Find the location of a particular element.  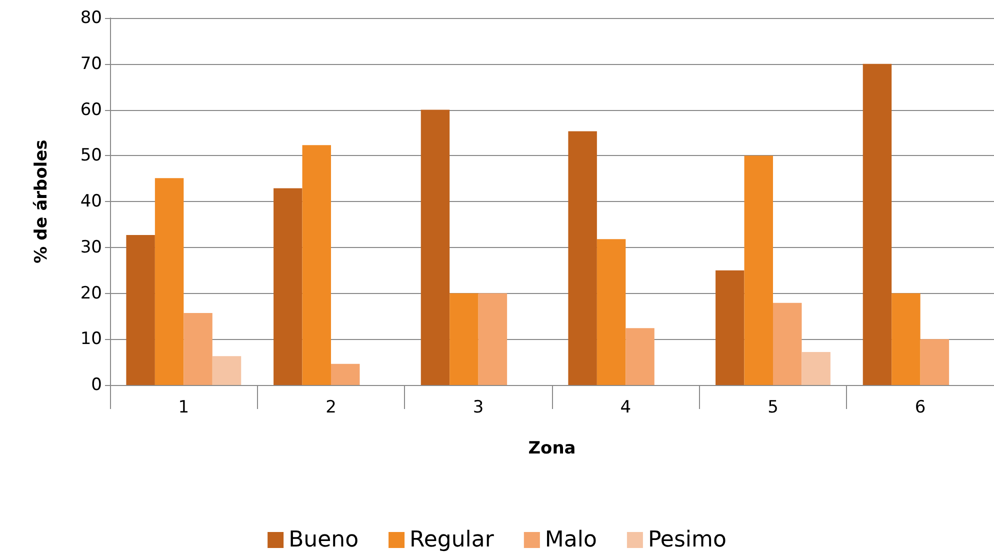

y-tick-label: 50 is located at coordinates (91, 156).